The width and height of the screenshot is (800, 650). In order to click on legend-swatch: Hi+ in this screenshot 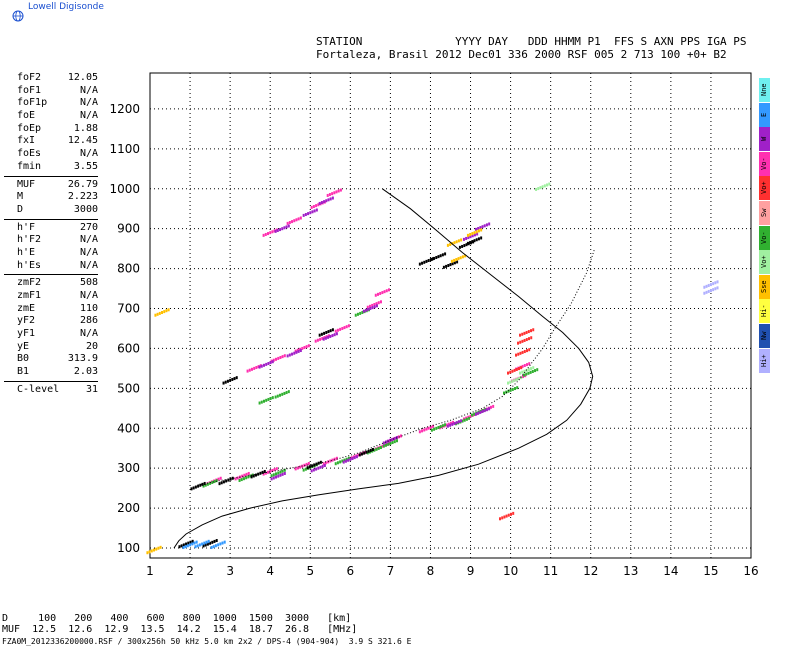, I will do `click(764, 360)`.